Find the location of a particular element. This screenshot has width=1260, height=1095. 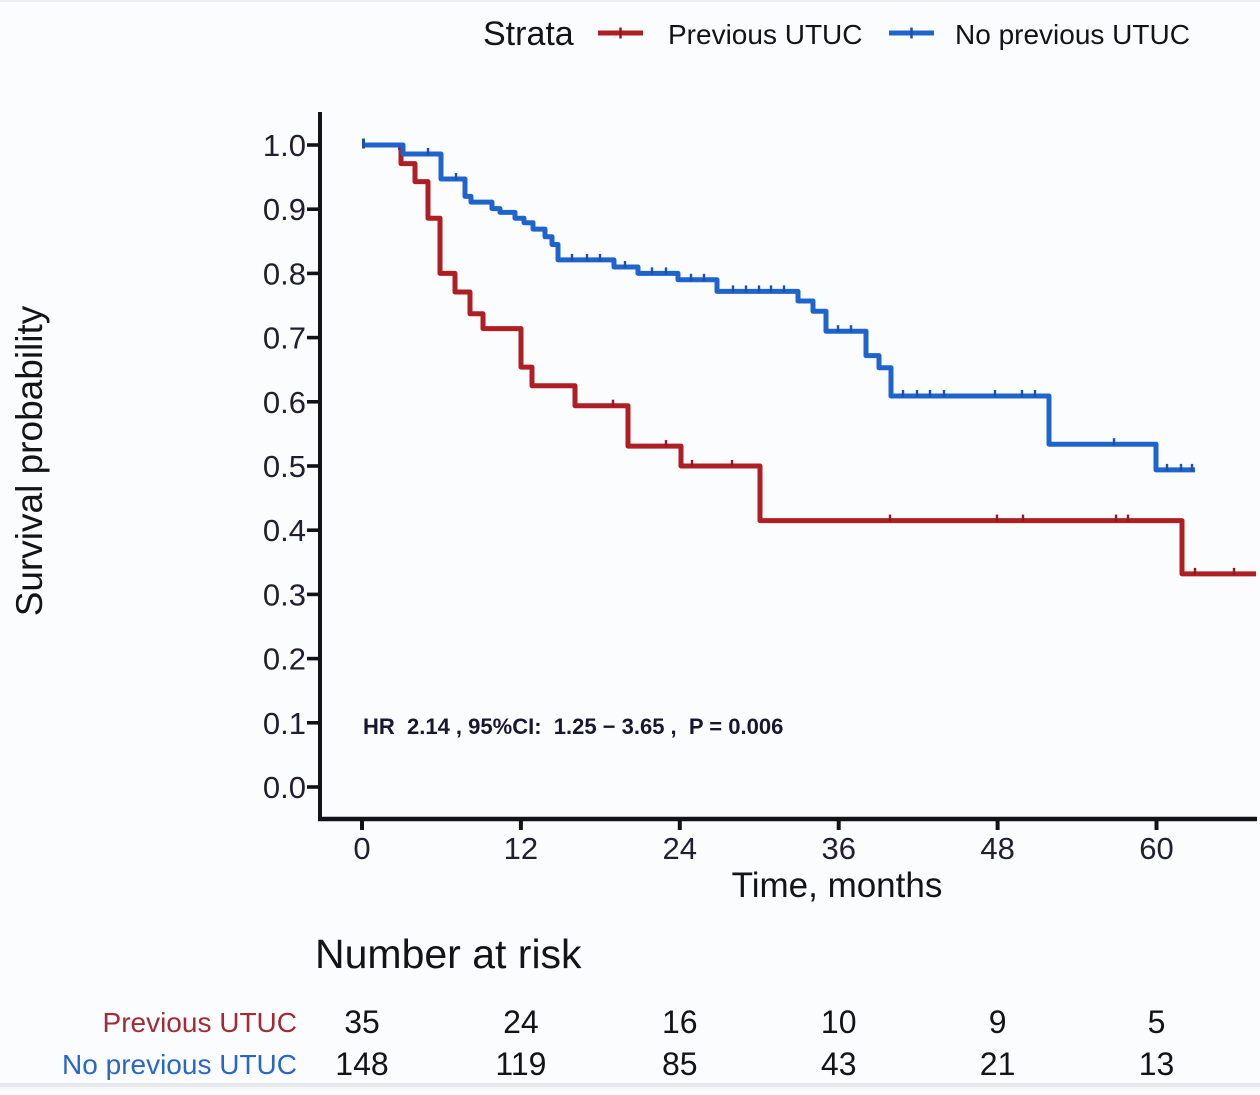

svg-text: 36 is located at coordinates (838, 848).